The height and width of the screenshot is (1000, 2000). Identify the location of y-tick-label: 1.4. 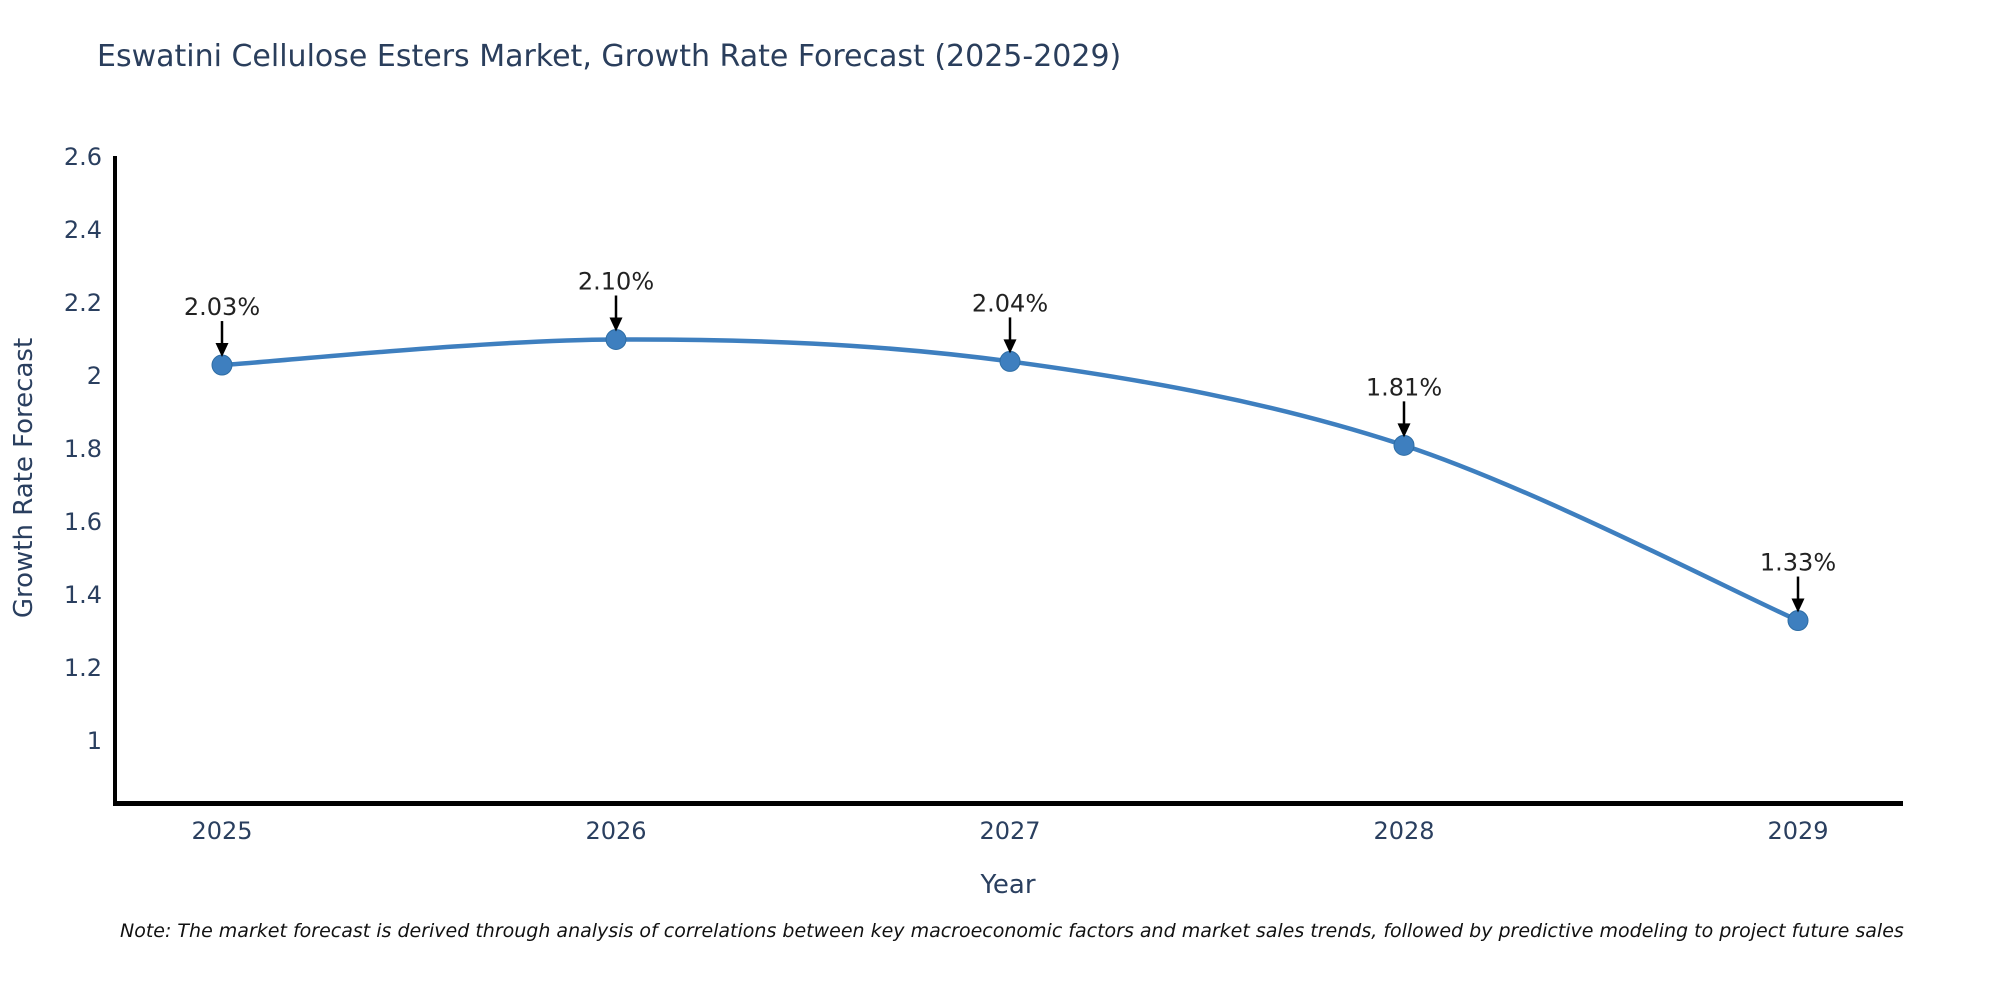
(83, 595).